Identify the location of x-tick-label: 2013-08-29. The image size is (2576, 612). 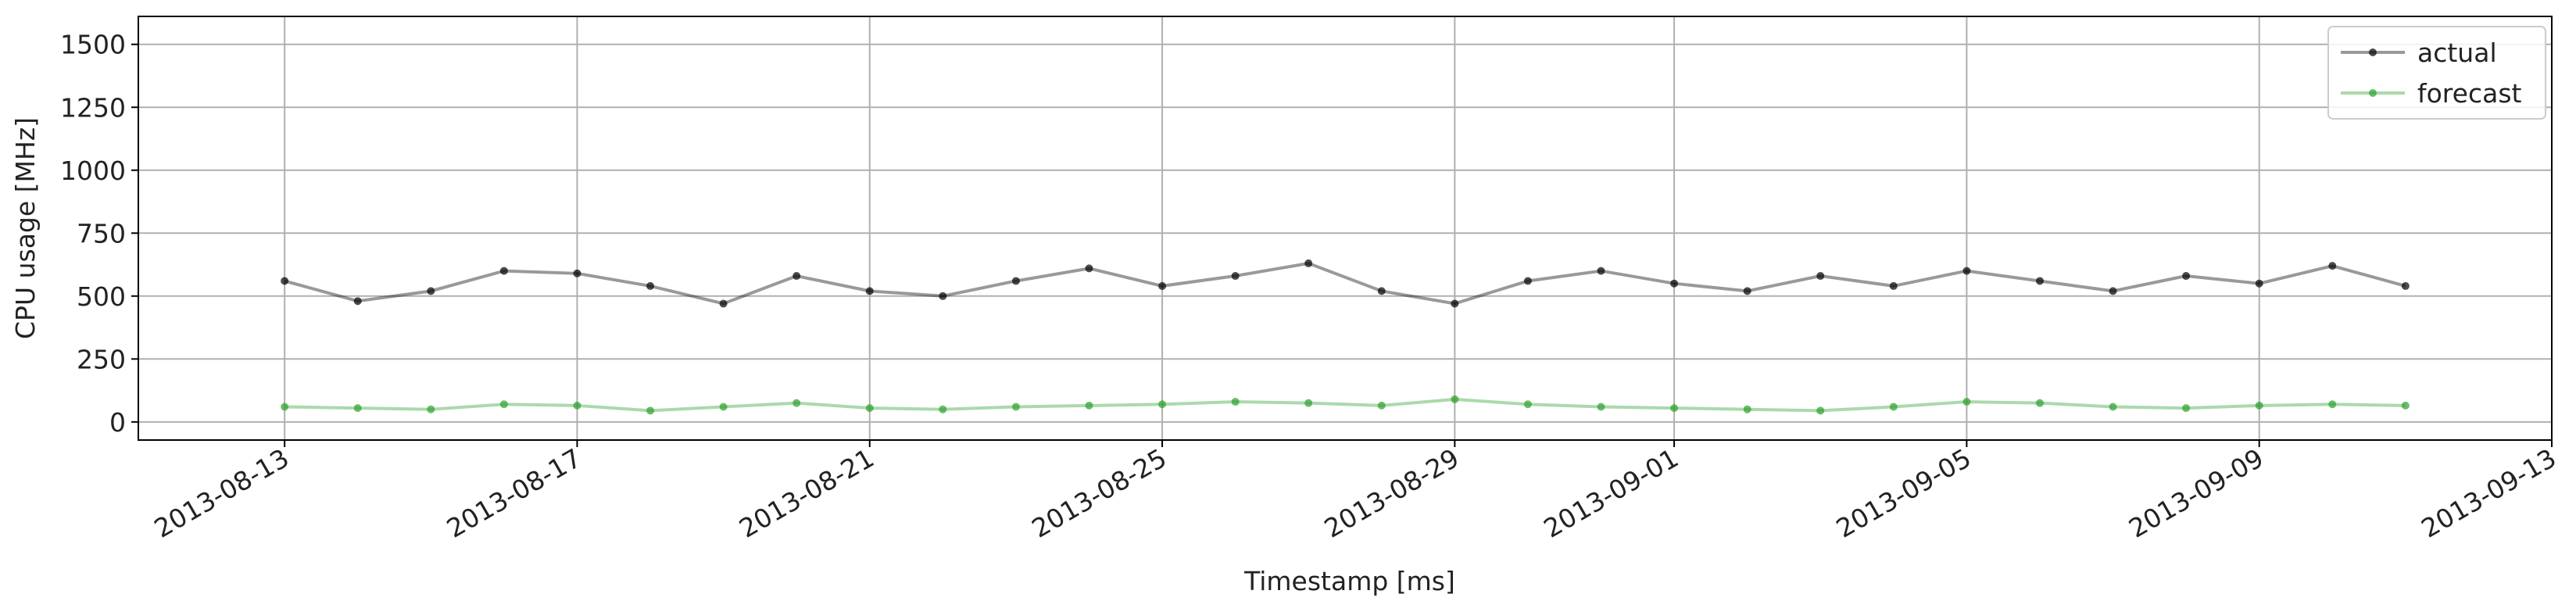
(1392, 493).